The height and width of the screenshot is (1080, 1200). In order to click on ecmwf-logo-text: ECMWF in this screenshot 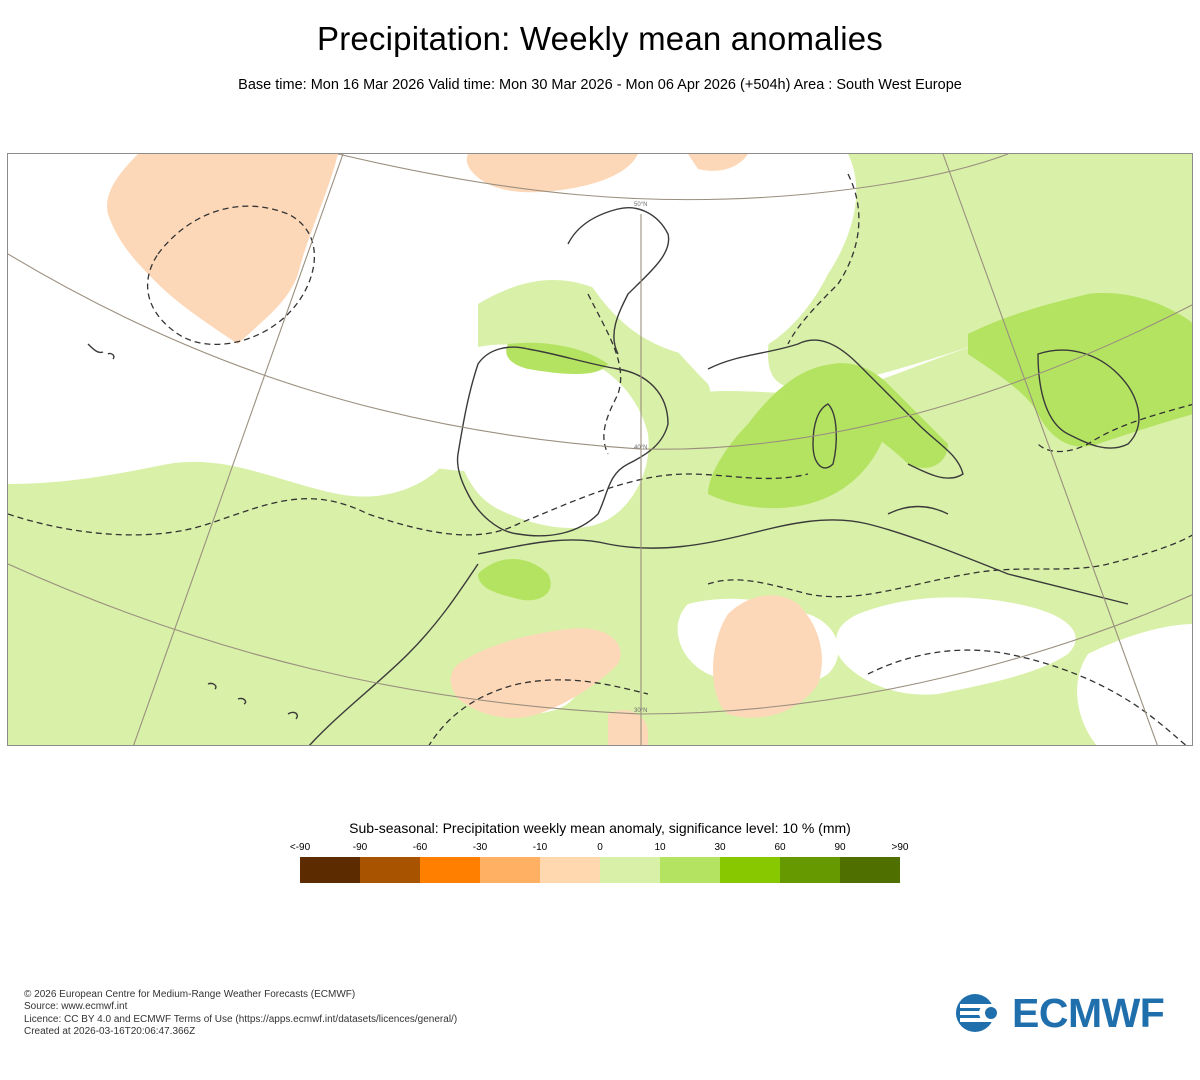, I will do `click(1088, 1013)`.